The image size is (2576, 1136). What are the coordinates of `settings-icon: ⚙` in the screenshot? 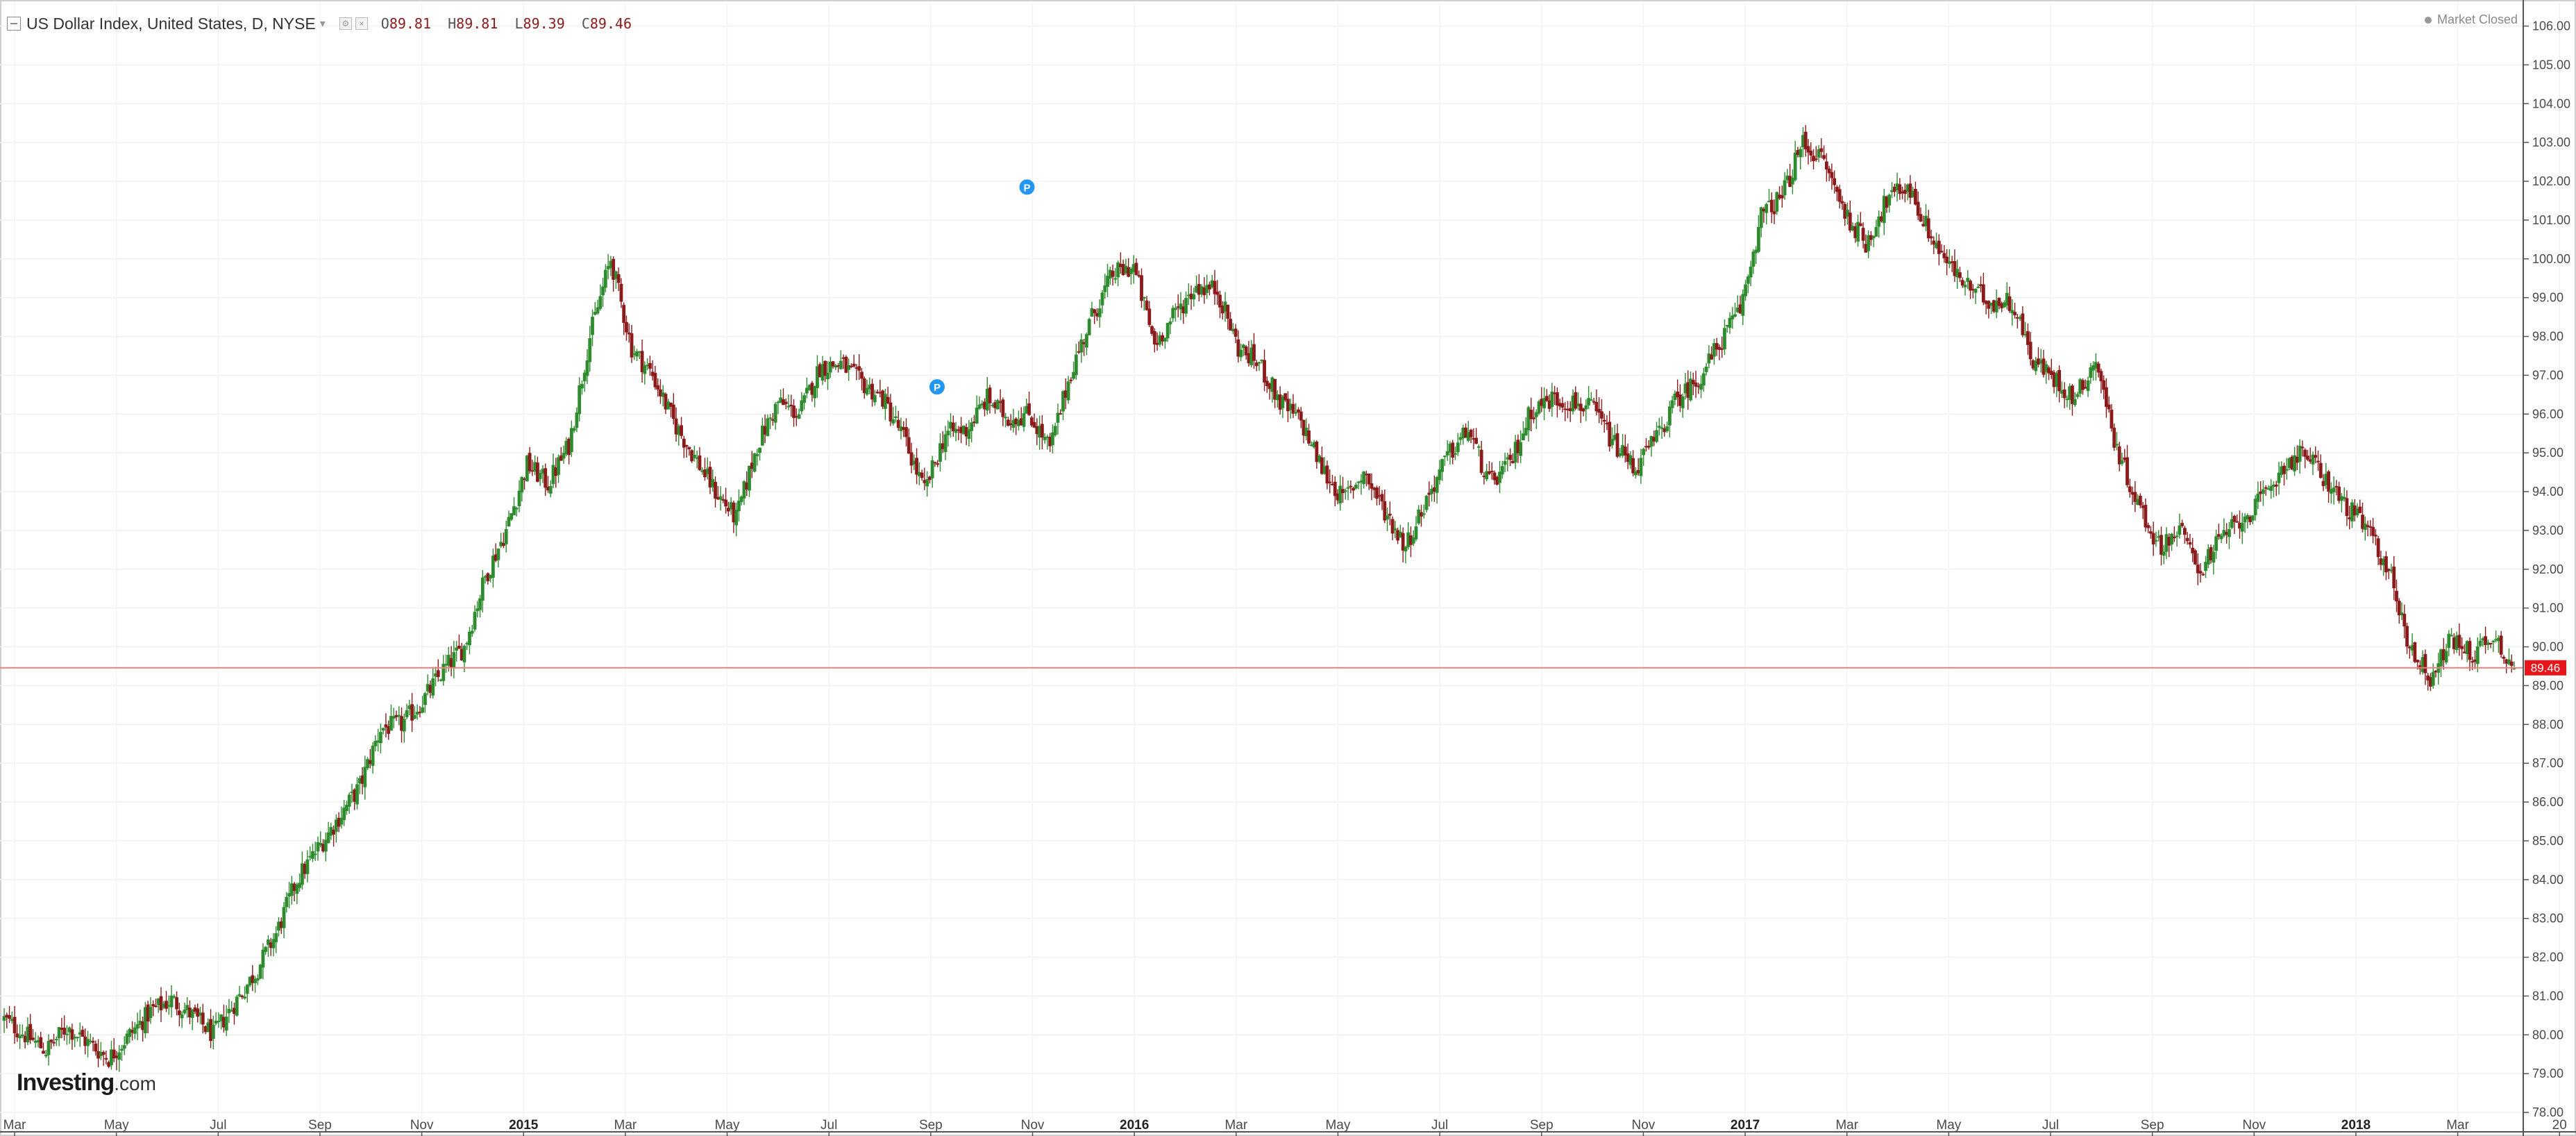 It's located at (345, 23).